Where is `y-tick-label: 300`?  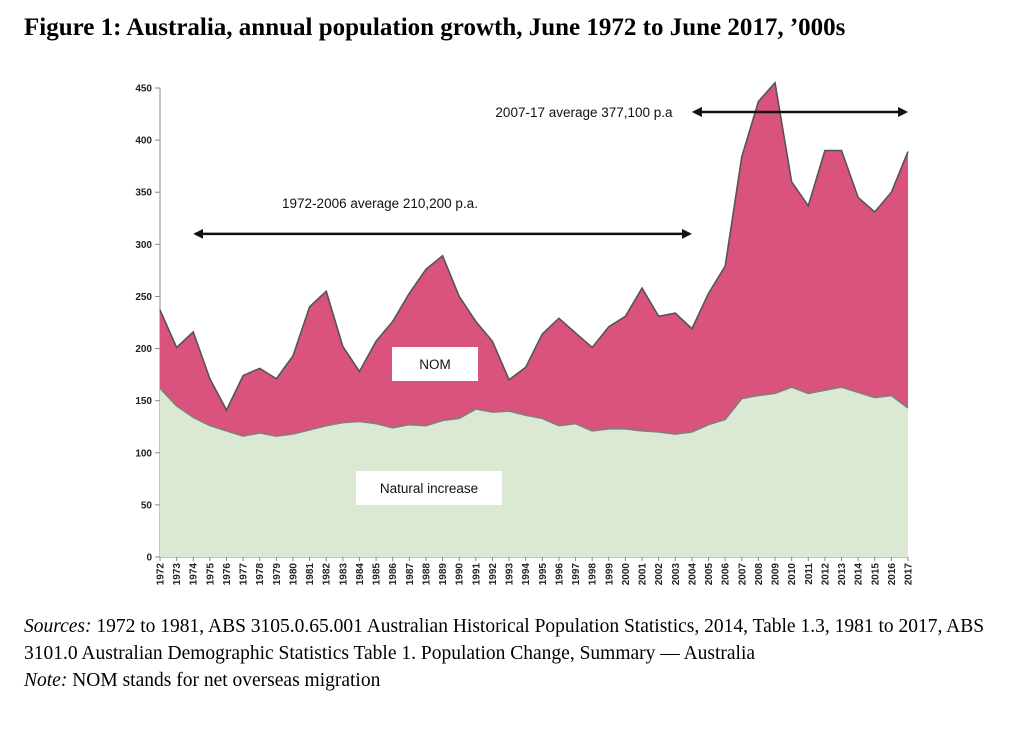 y-tick-label: 300 is located at coordinates (143, 245).